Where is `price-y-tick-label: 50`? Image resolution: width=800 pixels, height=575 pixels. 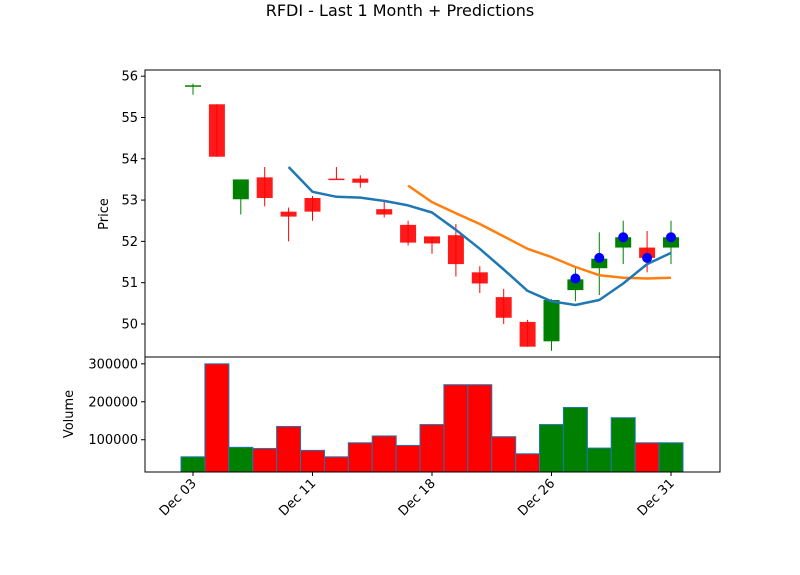
price-y-tick-label: 50 is located at coordinates (129, 324).